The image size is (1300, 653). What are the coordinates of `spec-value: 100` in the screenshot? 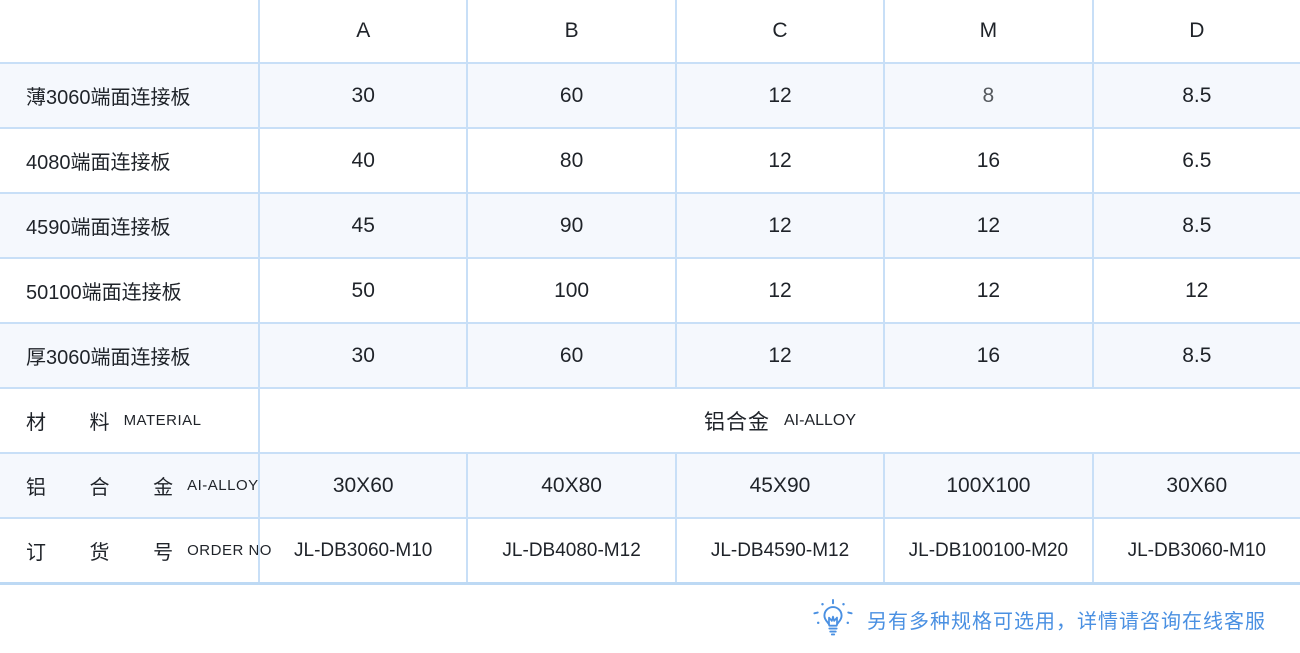 It's located at (570, 290).